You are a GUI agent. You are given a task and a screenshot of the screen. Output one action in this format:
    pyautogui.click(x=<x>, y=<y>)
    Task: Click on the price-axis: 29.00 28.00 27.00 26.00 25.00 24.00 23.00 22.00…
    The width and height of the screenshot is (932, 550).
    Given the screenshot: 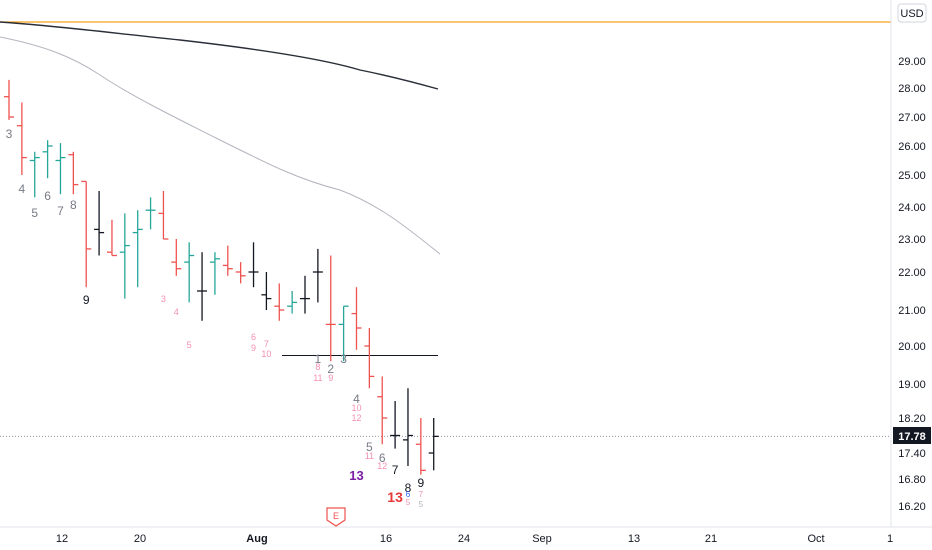 What is the action you would take?
    pyautogui.click(x=912, y=284)
    